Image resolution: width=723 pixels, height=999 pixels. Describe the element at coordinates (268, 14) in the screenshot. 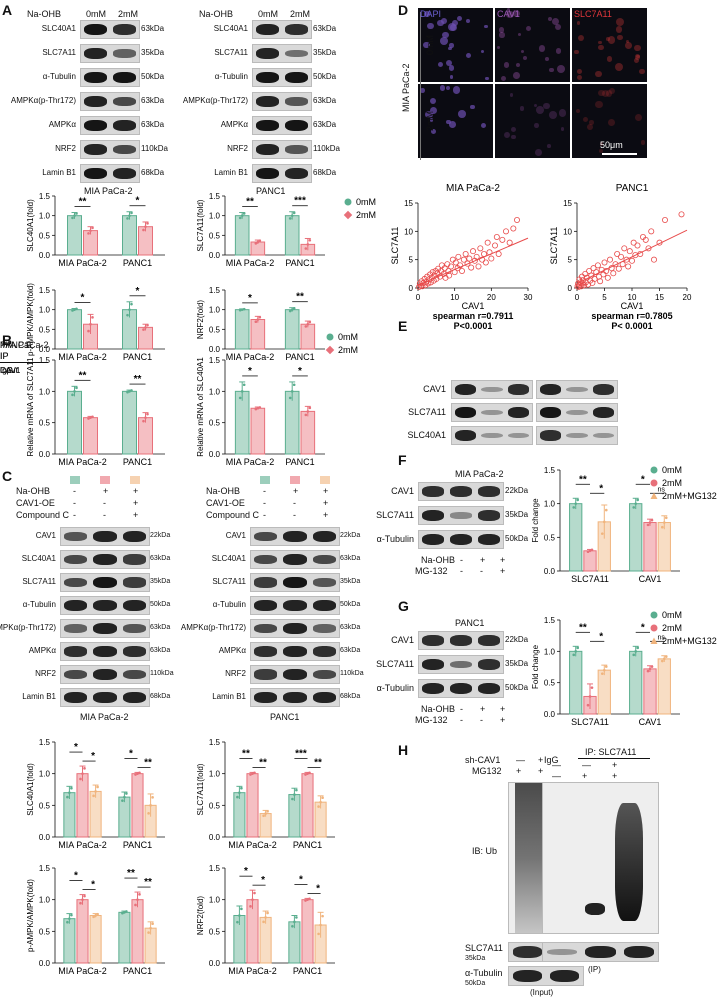

I see `concentration-label: 0mM` at that location.